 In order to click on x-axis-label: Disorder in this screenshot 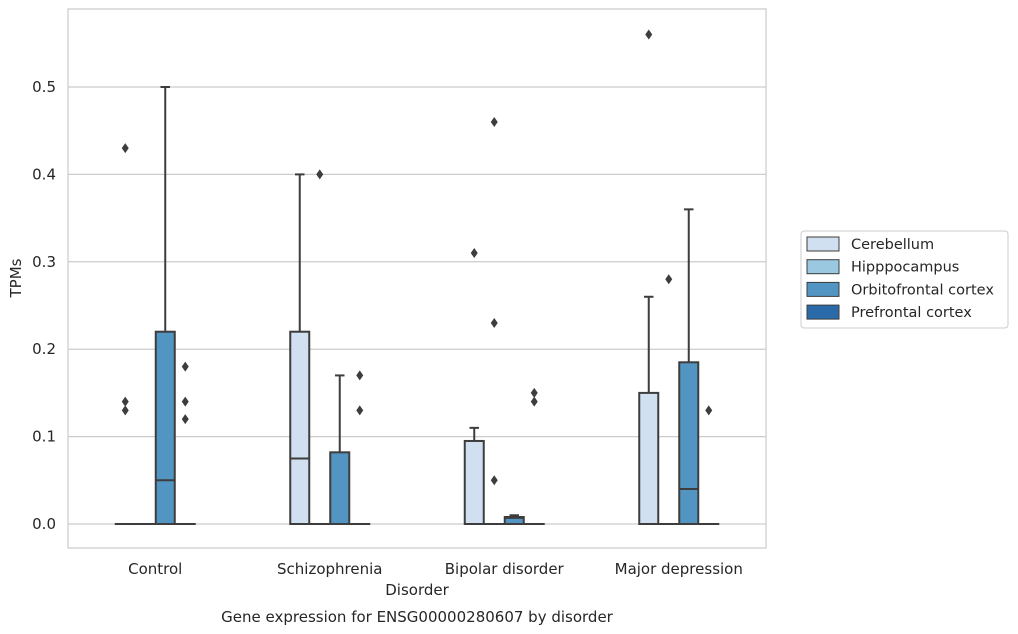, I will do `click(417, 590)`.